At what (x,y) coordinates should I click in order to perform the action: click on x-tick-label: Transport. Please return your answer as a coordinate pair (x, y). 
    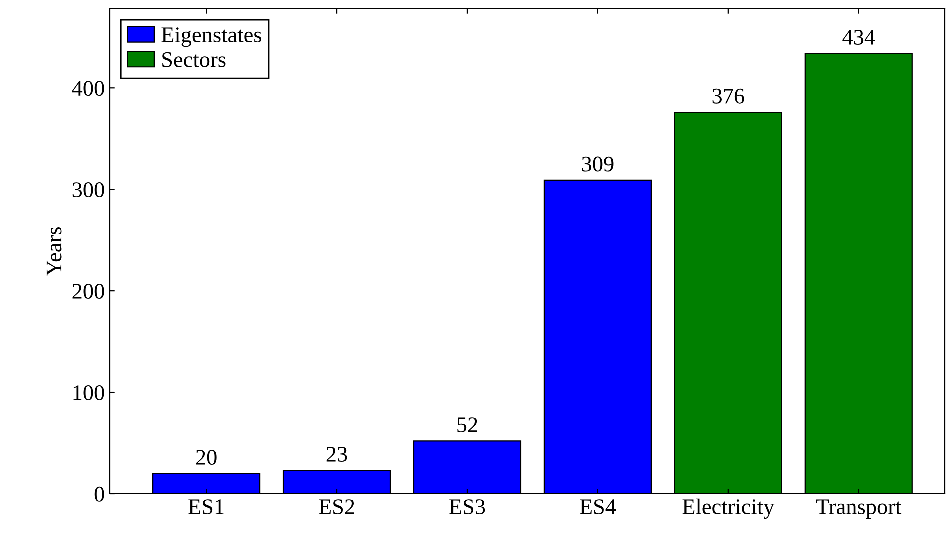
    Looking at the image, I should click on (859, 510).